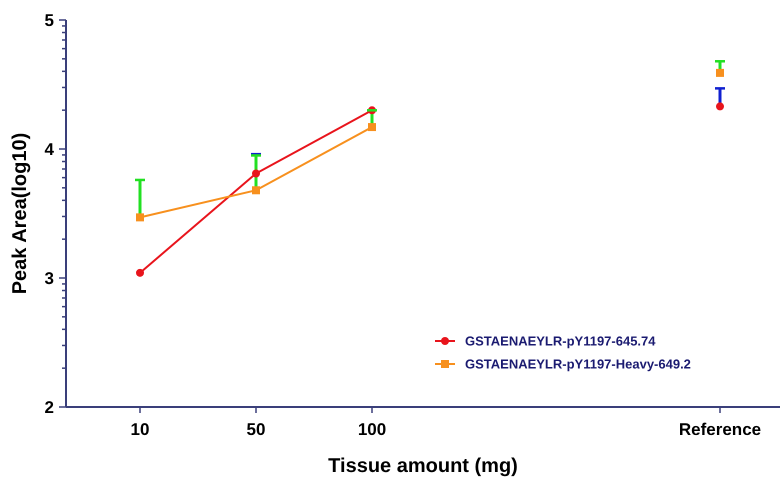 The height and width of the screenshot is (486, 780). Describe the element at coordinates (20, 213) in the screenshot. I see `y-axis-title: Peak Area(log10)` at that location.